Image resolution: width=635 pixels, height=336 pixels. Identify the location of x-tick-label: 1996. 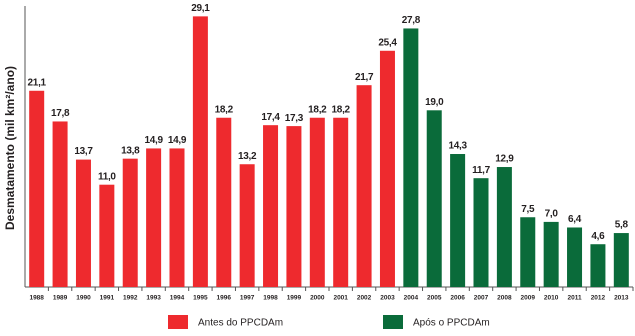
(224, 298).